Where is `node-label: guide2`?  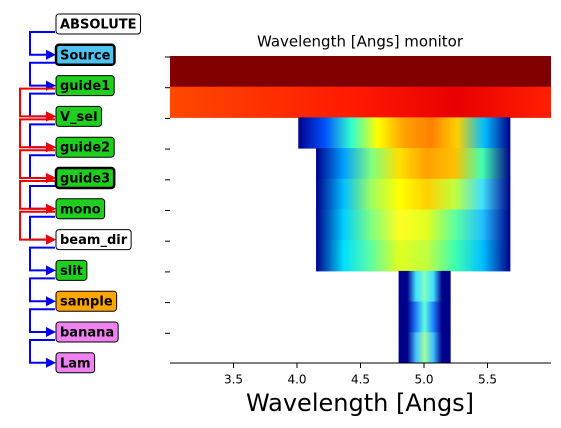 node-label: guide2 is located at coordinates (85, 148).